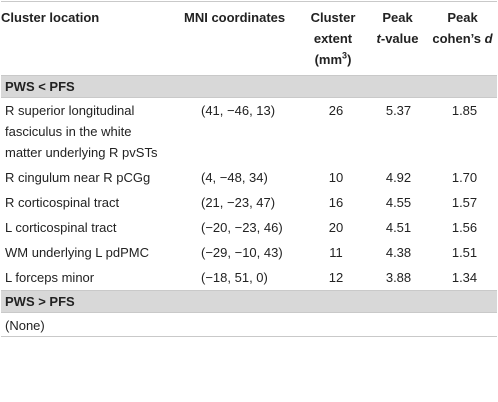  Describe the element at coordinates (398, 252) in the screenshot. I see `cell-peak-t: 4.38` at that location.